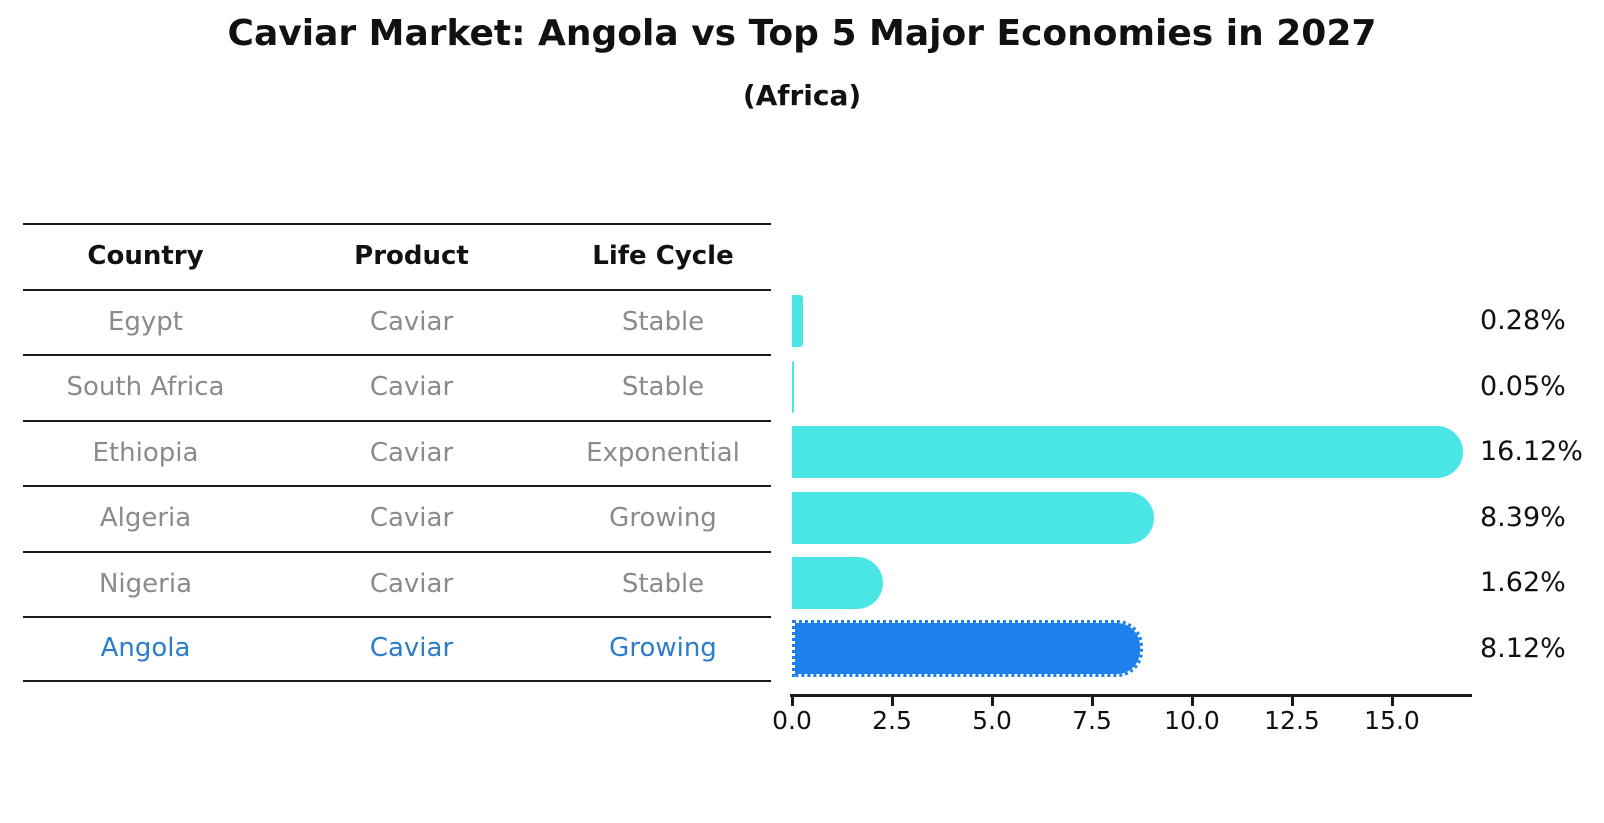 The width and height of the screenshot is (1604, 823). I want to click on table-cell-country: South Africa, so click(145, 387).